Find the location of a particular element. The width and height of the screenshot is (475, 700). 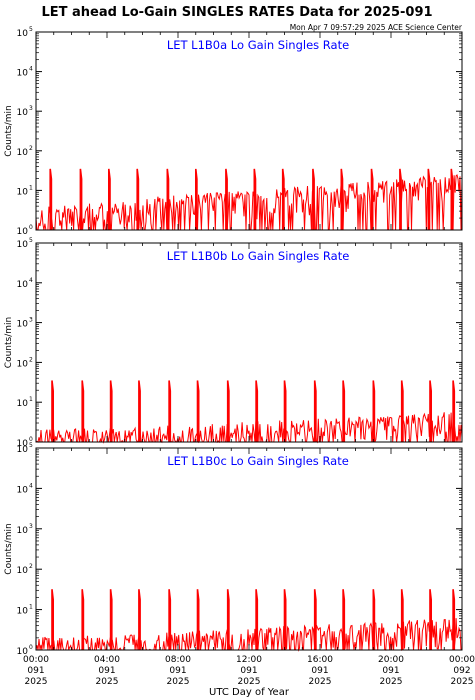

x-tick-time: 12:00 is located at coordinates (249, 660).